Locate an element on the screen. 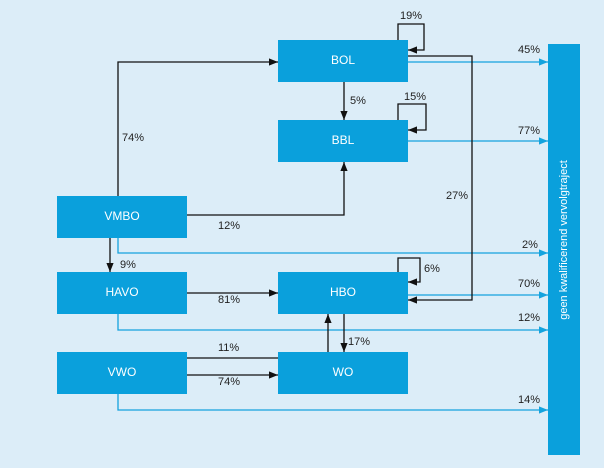 This screenshot has height=468, width=604. edge-label: 11% is located at coordinates (228, 348).